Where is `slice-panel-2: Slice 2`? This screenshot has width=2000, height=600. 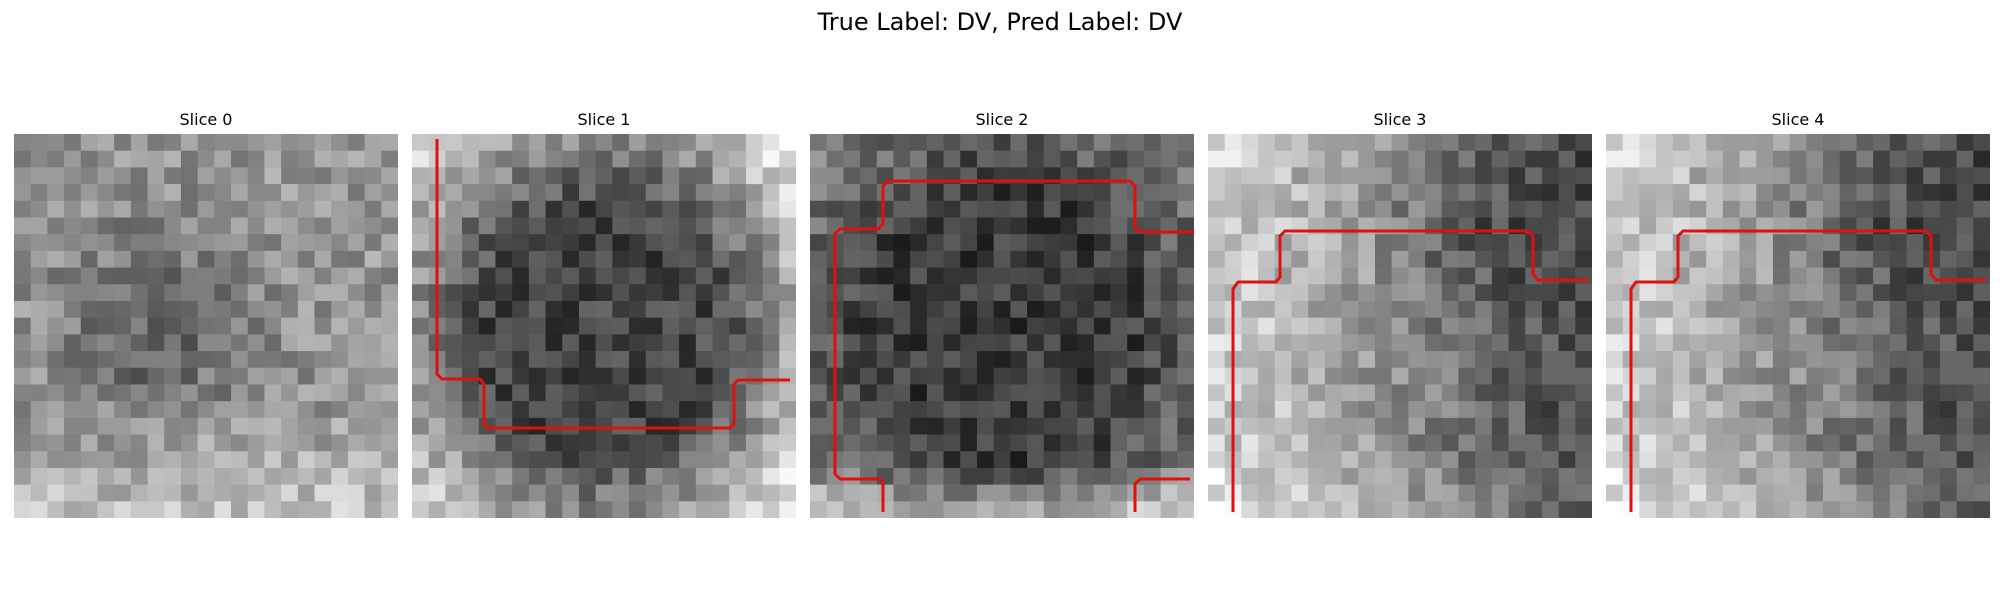 slice-panel-2: Slice 2 is located at coordinates (1002, 317).